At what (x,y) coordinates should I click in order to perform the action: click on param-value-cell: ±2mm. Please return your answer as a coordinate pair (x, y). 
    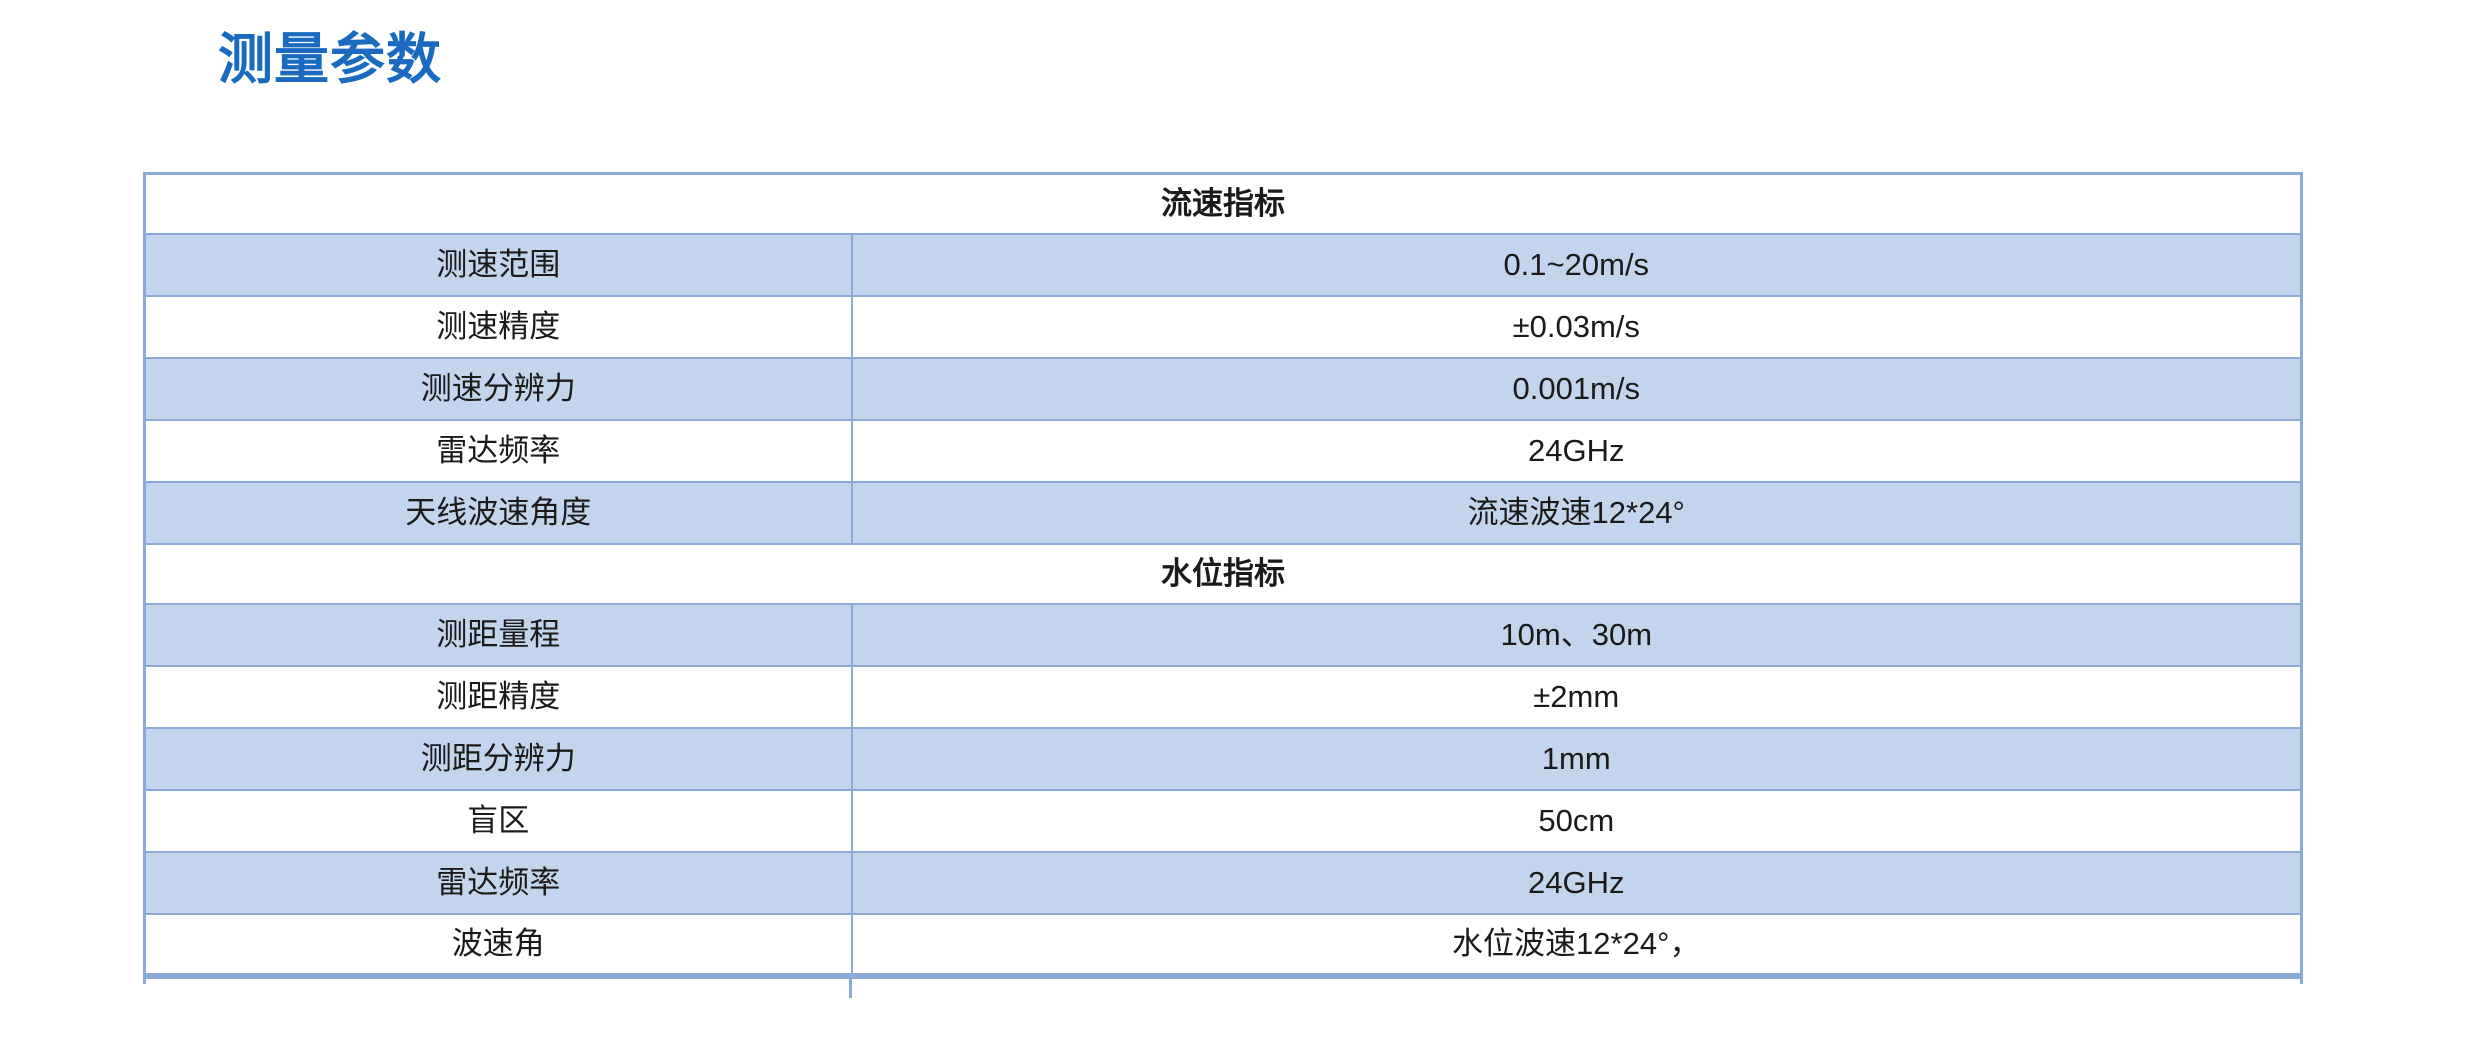
    Looking at the image, I should click on (1576, 696).